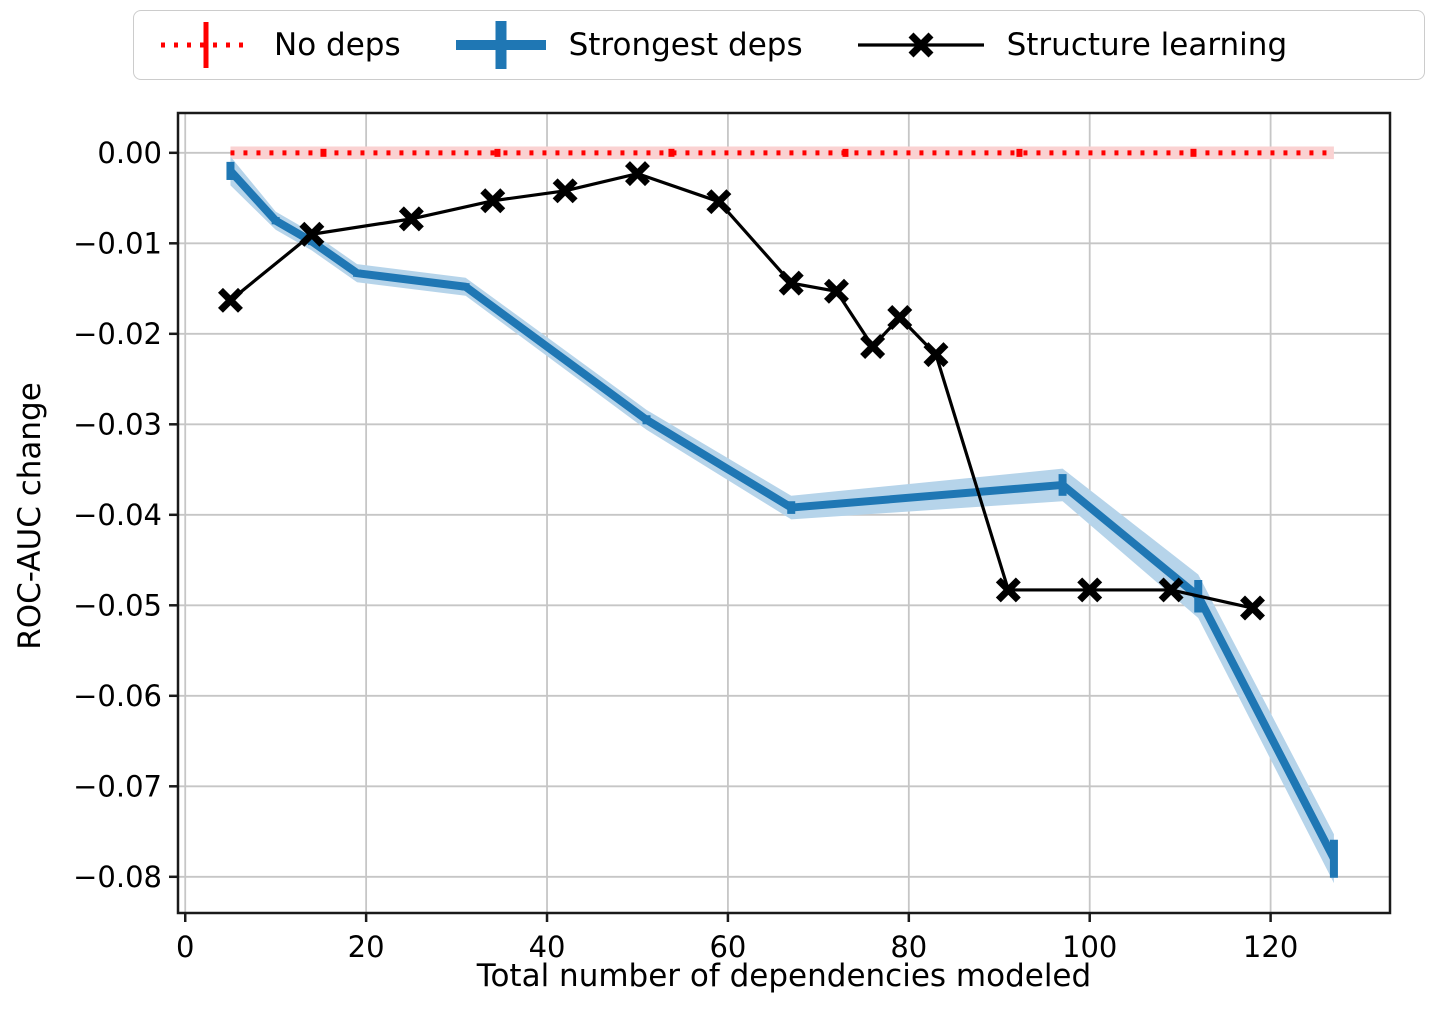 The image size is (1436, 1017). What do you see at coordinates (1089, 947) in the screenshot?
I see `x-tick-label: 100` at bounding box center [1089, 947].